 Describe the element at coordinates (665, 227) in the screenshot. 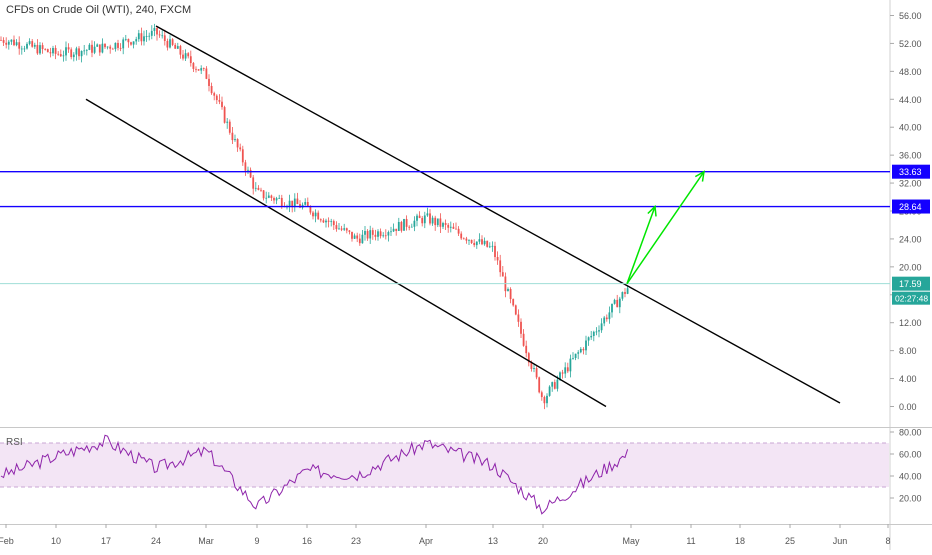

I see `projection-arrow` at that location.